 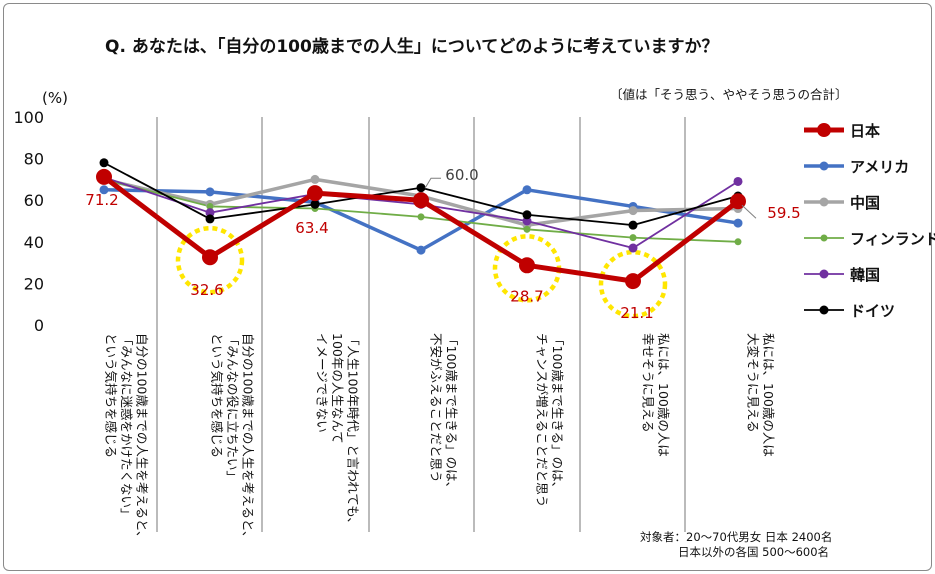 What do you see at coordinates (311, 228) in the screenshot?
I see `data-label-日本-2: 63.4` at bounding box center [311, 228].